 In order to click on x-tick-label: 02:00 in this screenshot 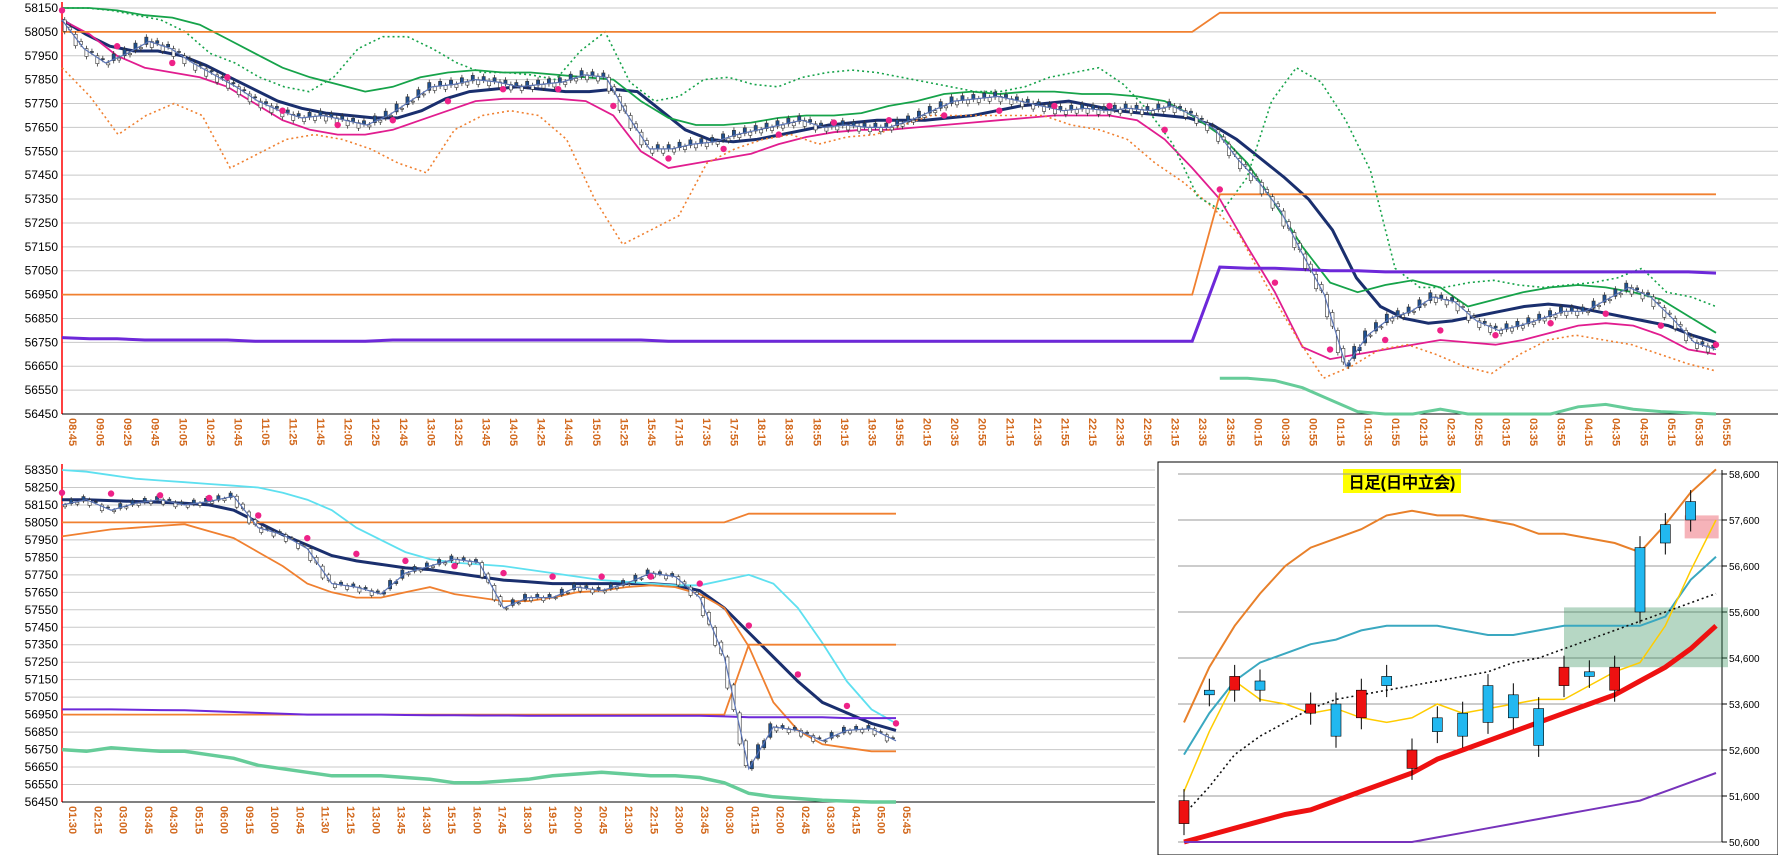, I will do `click(780, 820)`.